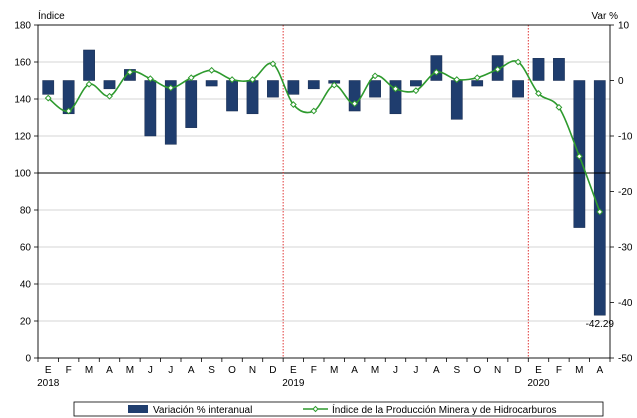  Describe the element at coordinates (48, 383) in the screenshot. I see `x-year-label: 2018` at that location.